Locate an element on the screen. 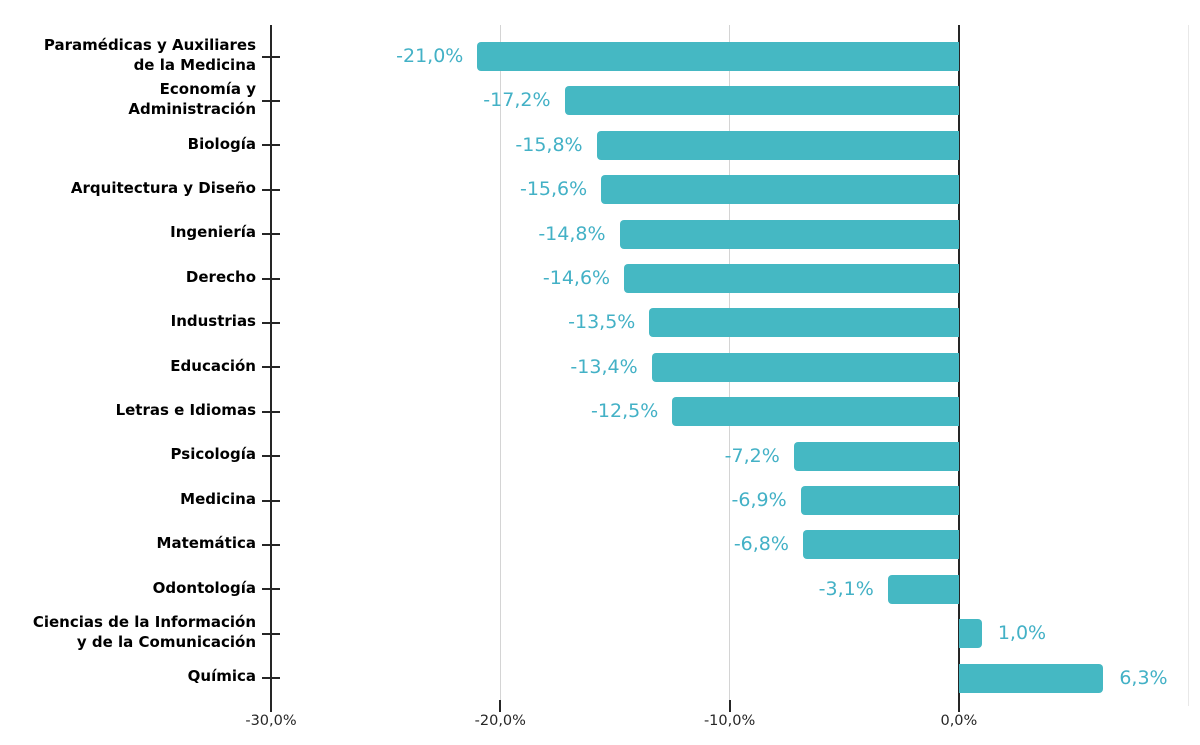 The image size is (1200, 745). value-label: -21,0% is located at coordinates (430, 56).